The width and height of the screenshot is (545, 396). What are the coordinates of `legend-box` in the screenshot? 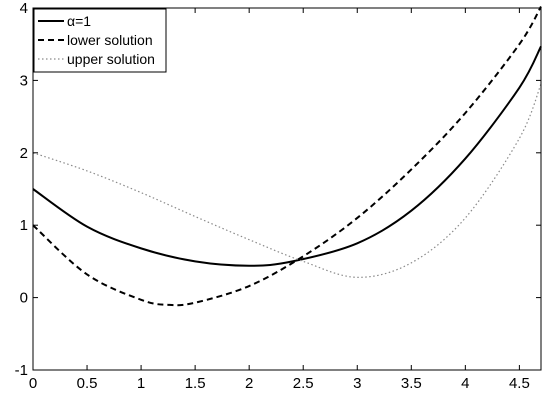 It's located at (100, 40).